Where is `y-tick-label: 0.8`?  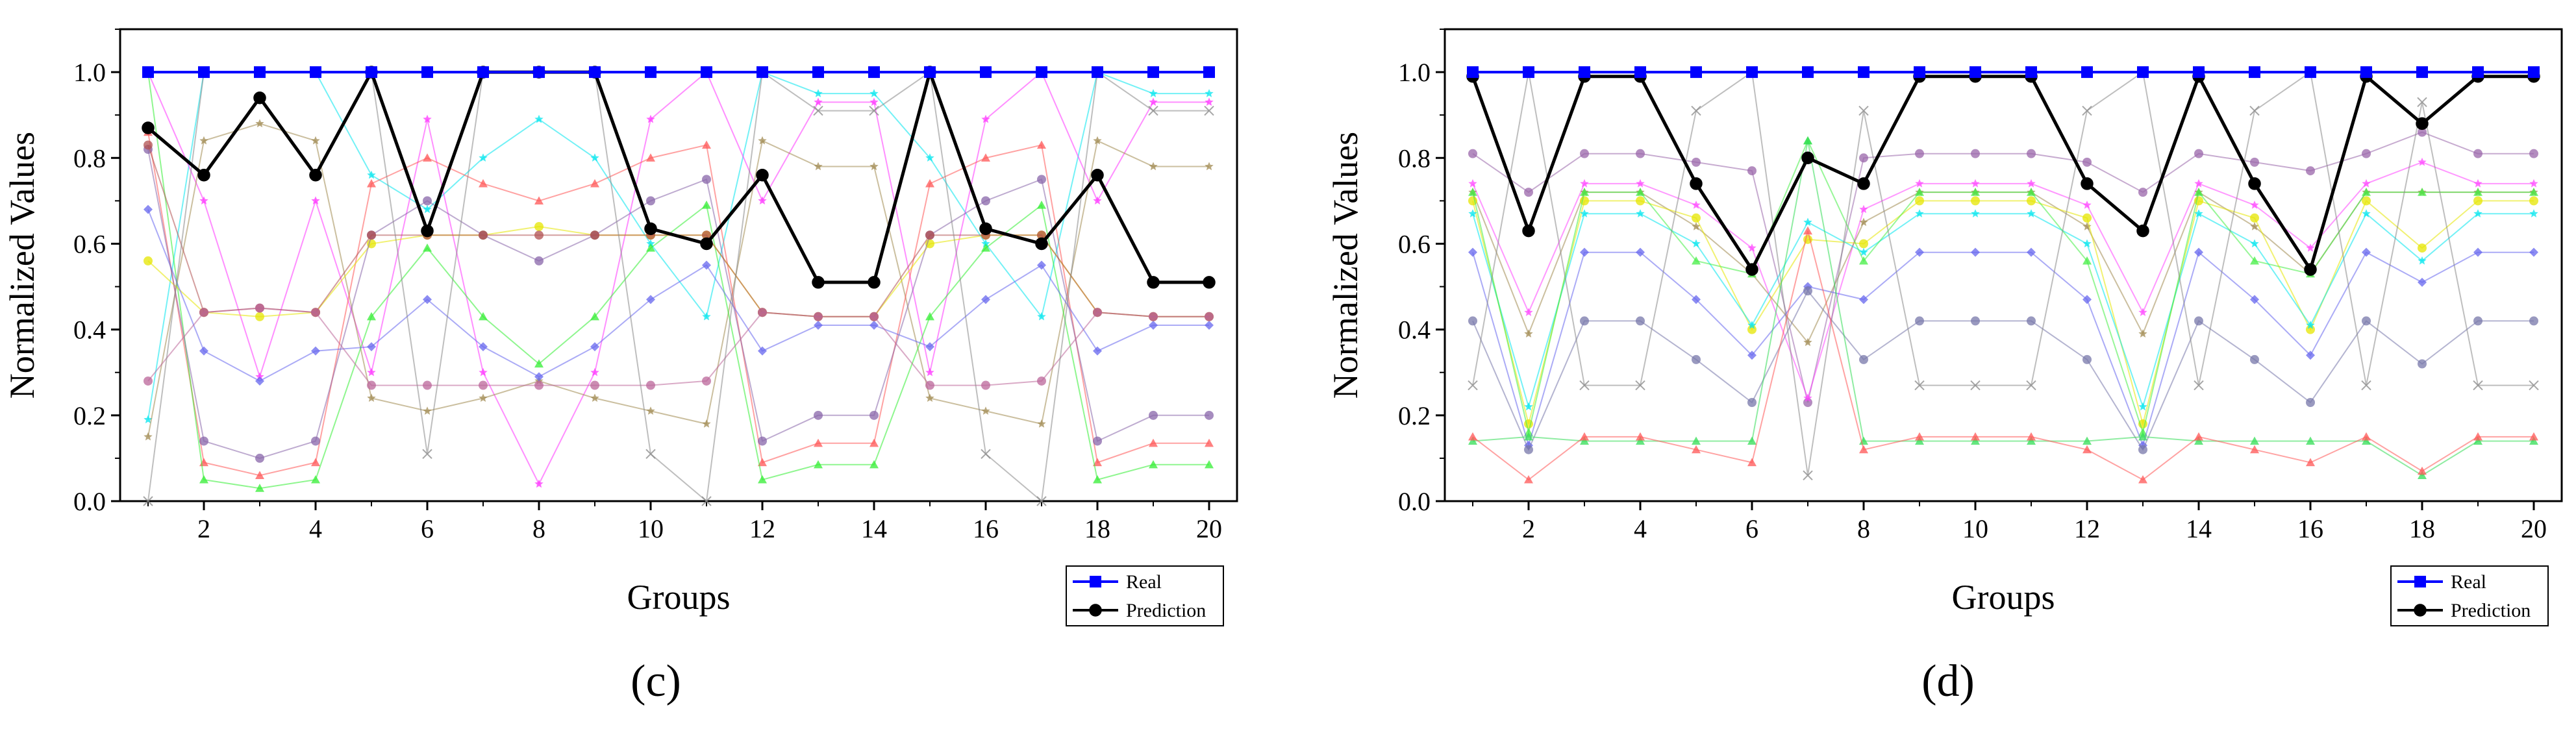
y-tick-label: 0.8 is located at coordinates (1414, 158).